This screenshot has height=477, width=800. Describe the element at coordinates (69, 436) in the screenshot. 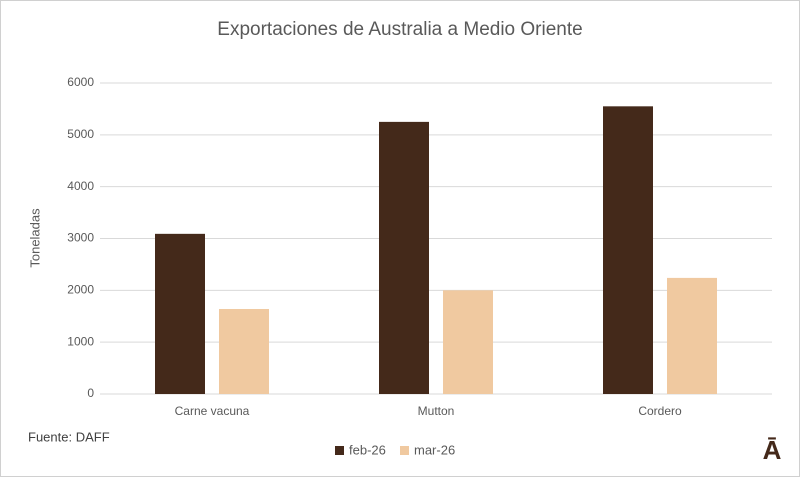

I see `source: Fuente: DAFF` at that location.